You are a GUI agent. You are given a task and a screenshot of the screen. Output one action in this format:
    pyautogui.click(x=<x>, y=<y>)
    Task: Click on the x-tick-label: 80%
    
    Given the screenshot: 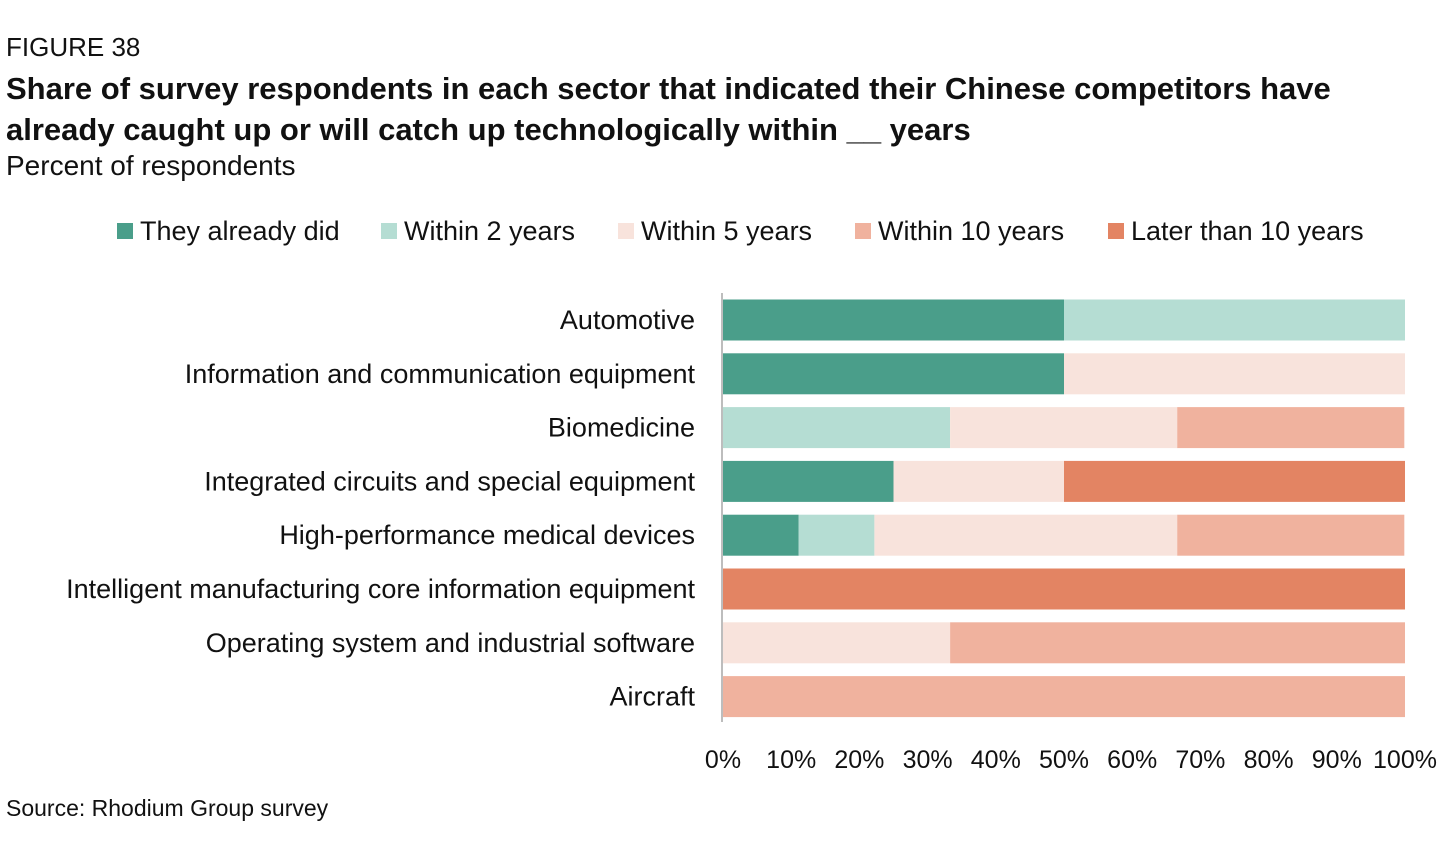 What is the action you would take?
    pyautogui.click(x=1269, y=760)
    